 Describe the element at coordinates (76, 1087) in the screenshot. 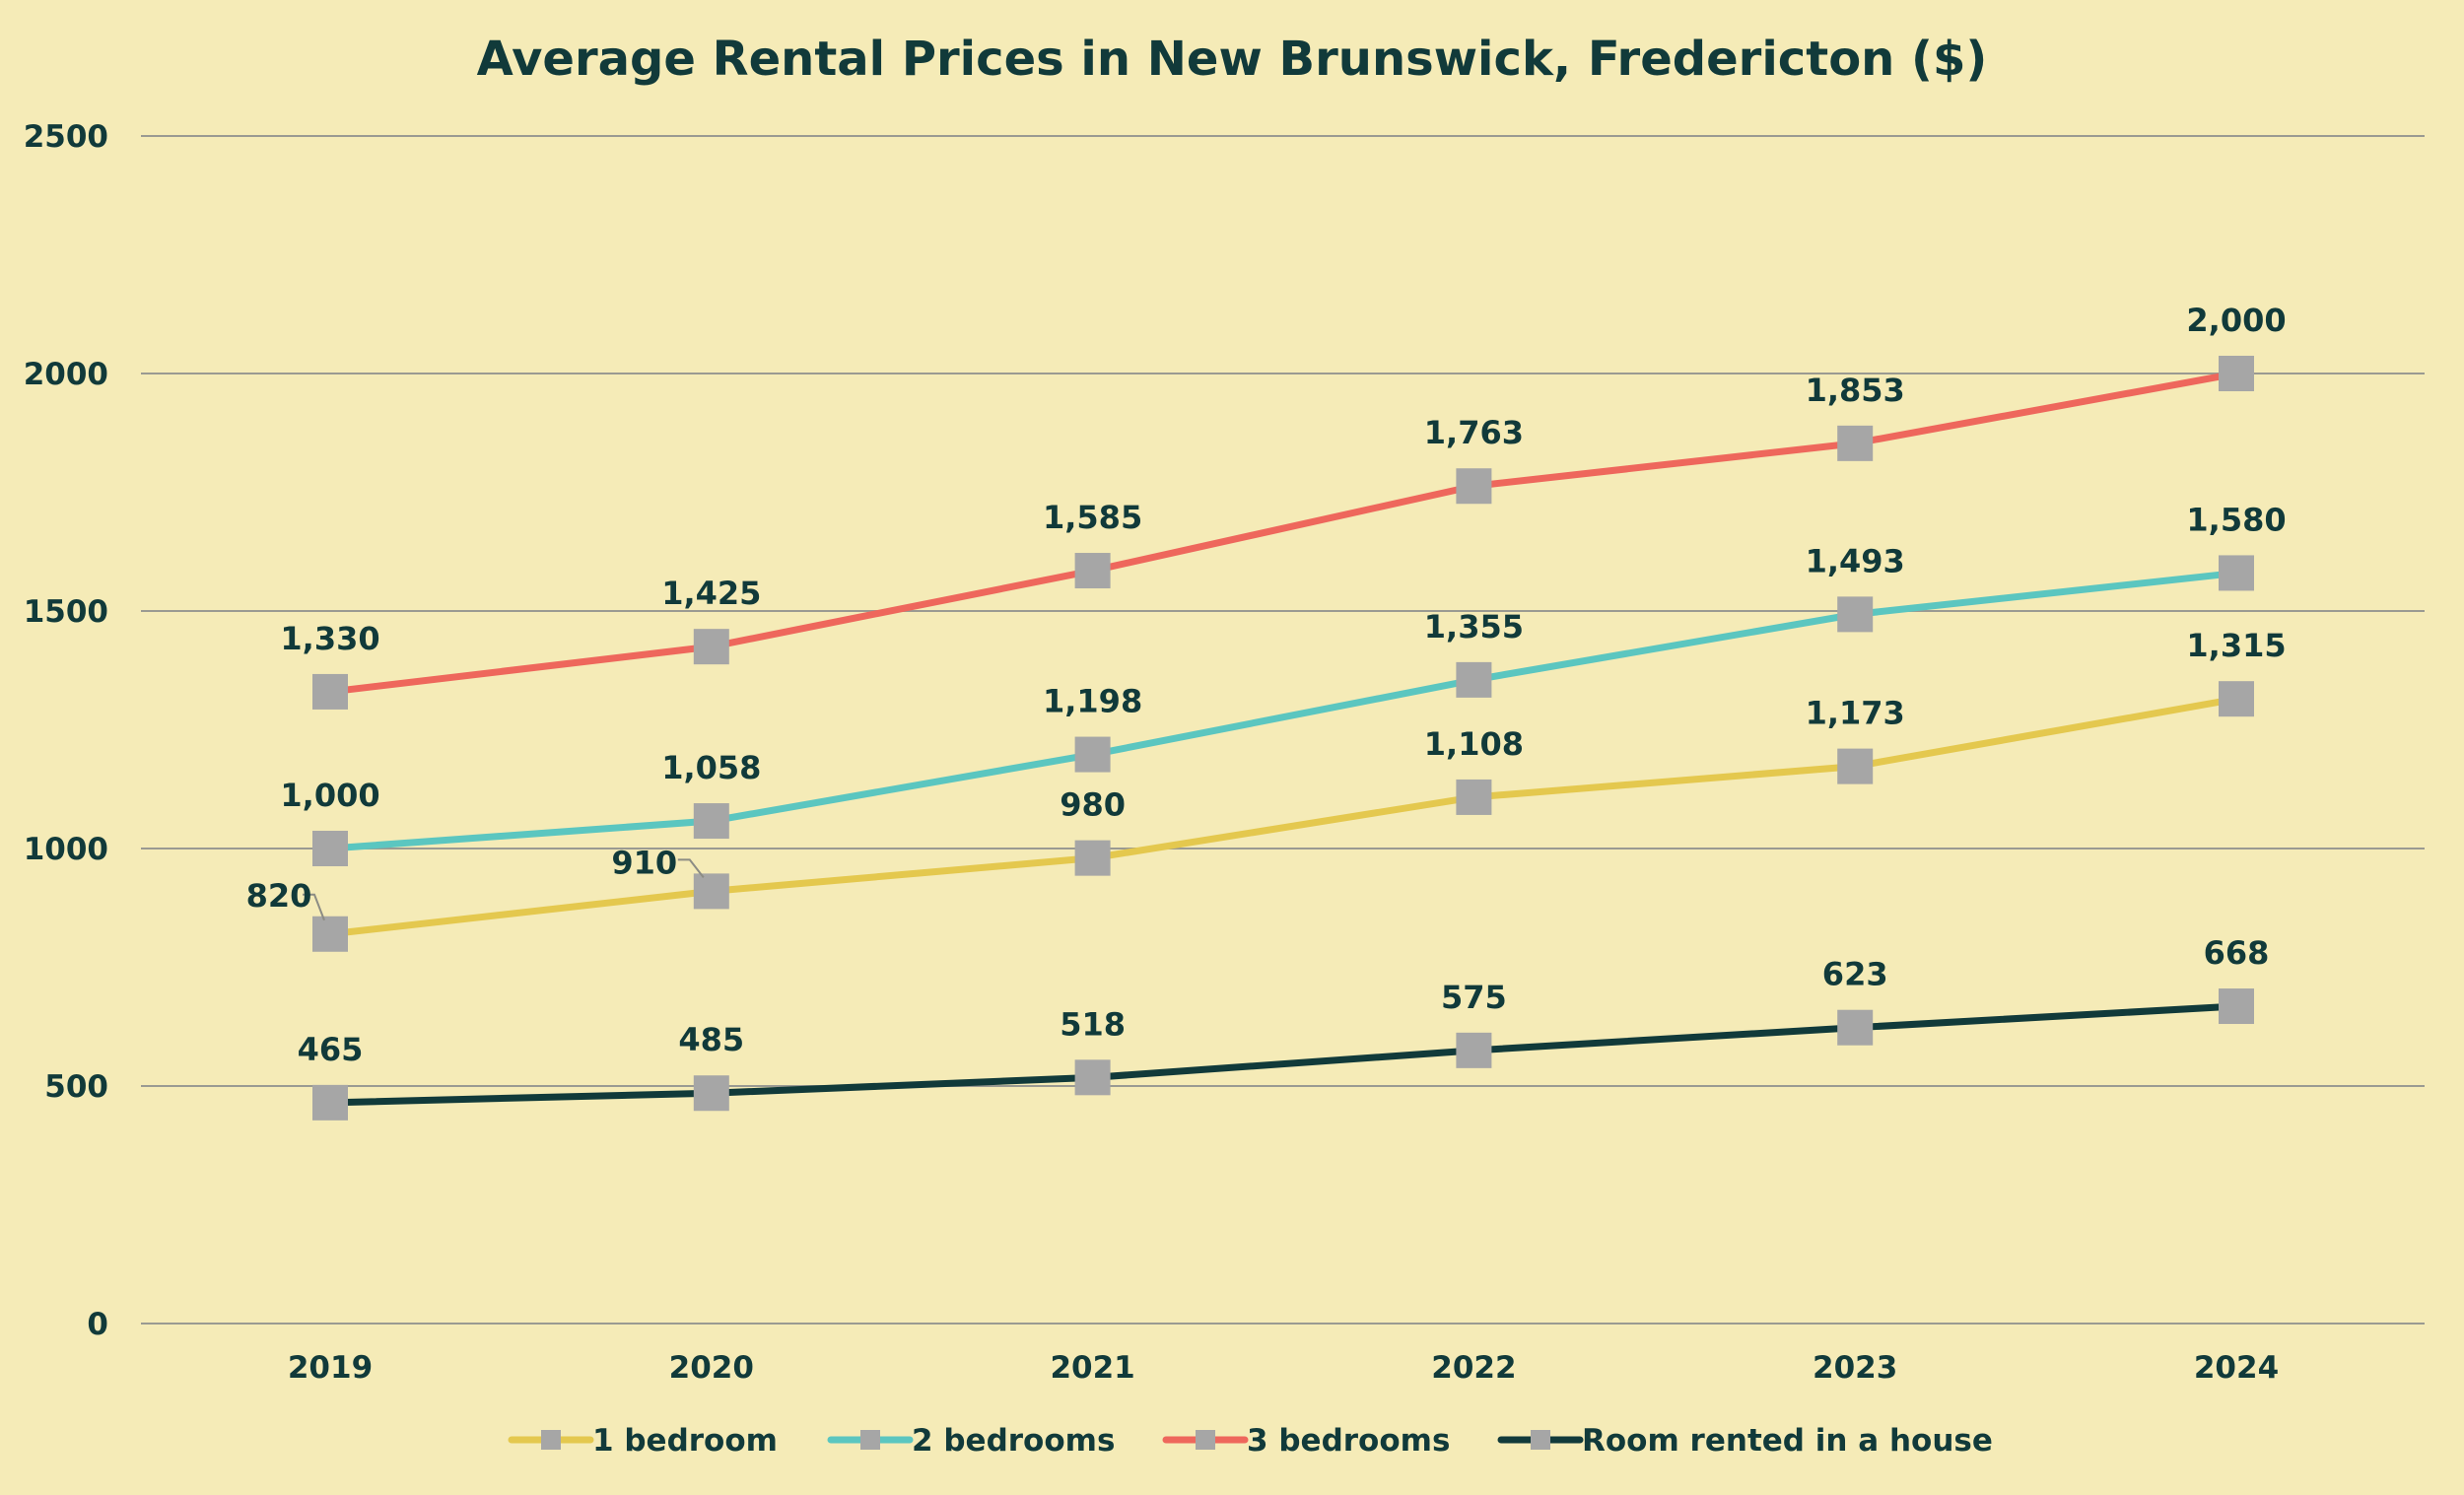

I see `y-tick-label-500: 500` at that location.